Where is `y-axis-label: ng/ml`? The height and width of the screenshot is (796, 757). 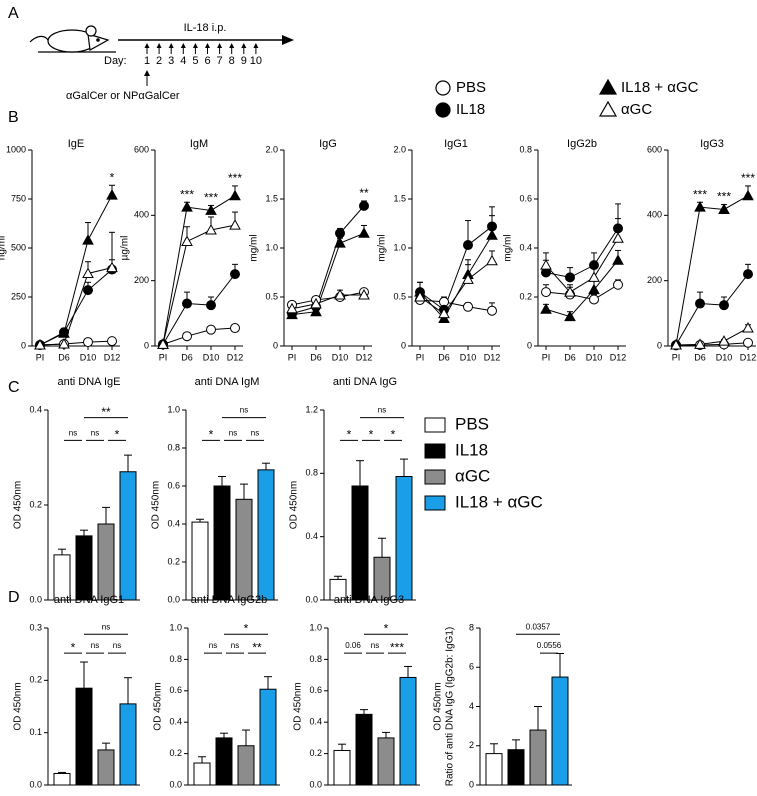
y-axis-label: ng/ml is located at coordinates (4, 248).